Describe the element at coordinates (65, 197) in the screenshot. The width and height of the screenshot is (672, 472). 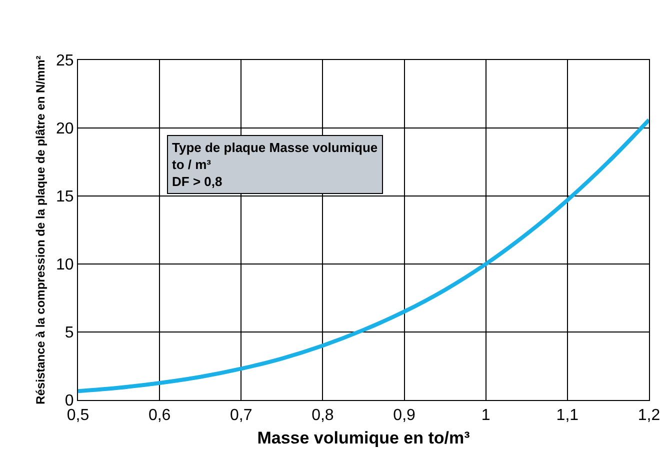
I see `y-tick-label: 15` at that location.